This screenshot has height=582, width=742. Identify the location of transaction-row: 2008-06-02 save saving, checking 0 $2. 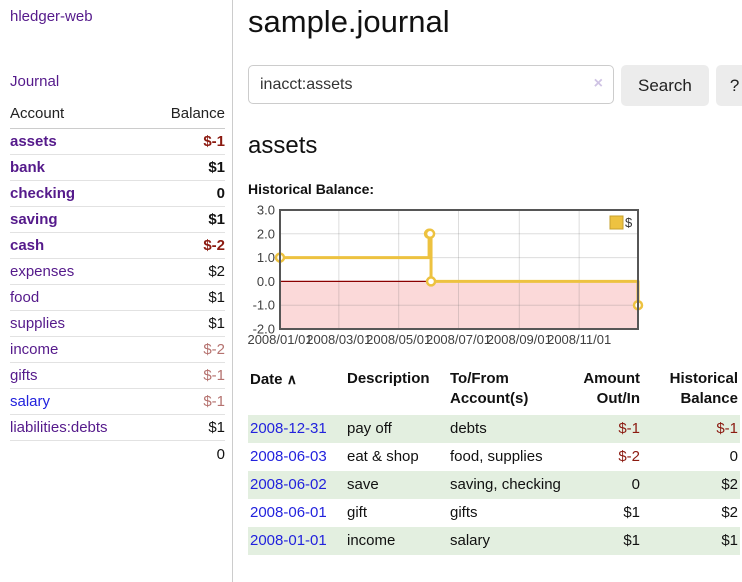
(494, 485).